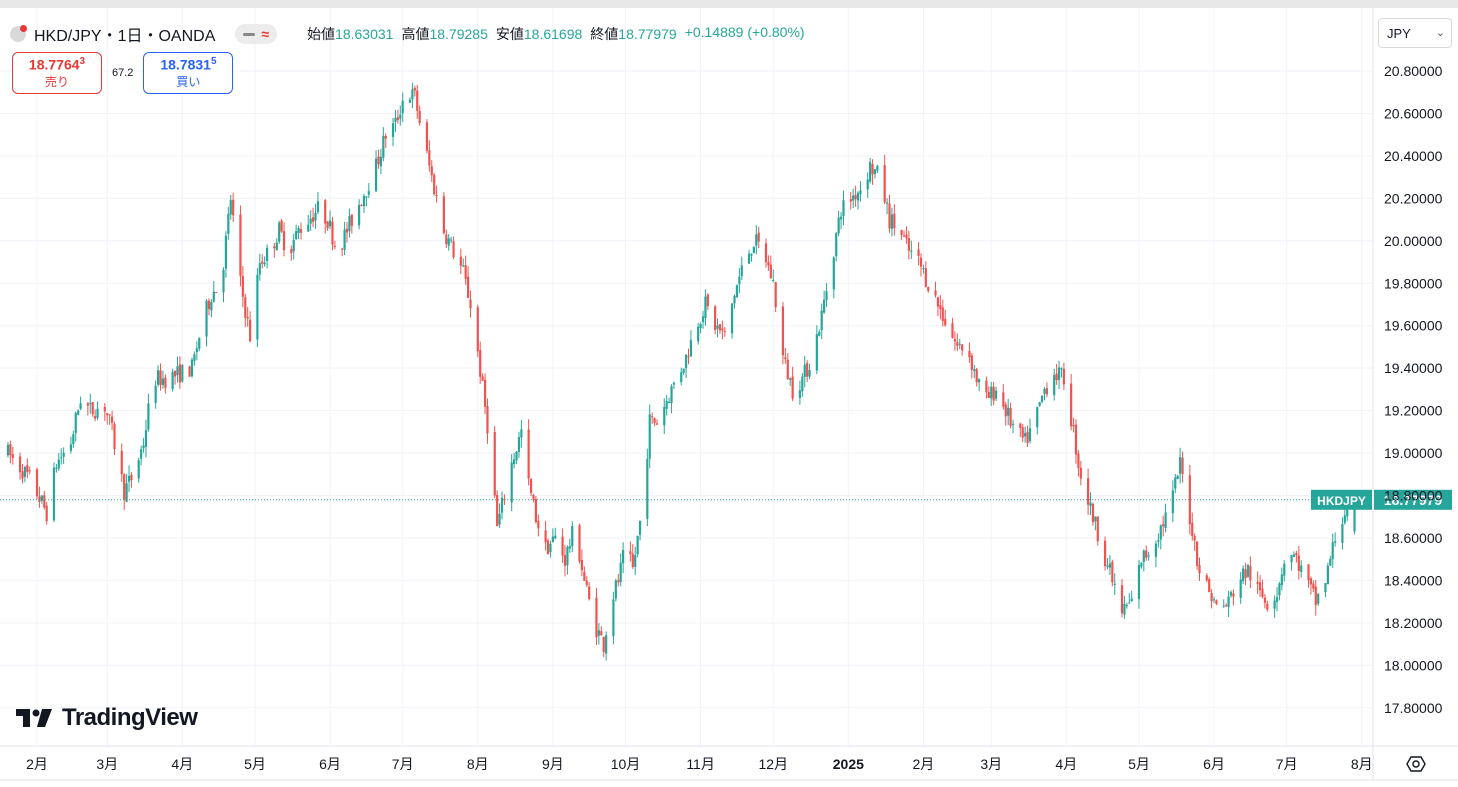 The width and height of the screenshot is (1458, 787). What do you see at coordinates (1413, 113) in the screenshot?
I see `y-tick-label: 20.60000` at bounding box center [1413, 113].